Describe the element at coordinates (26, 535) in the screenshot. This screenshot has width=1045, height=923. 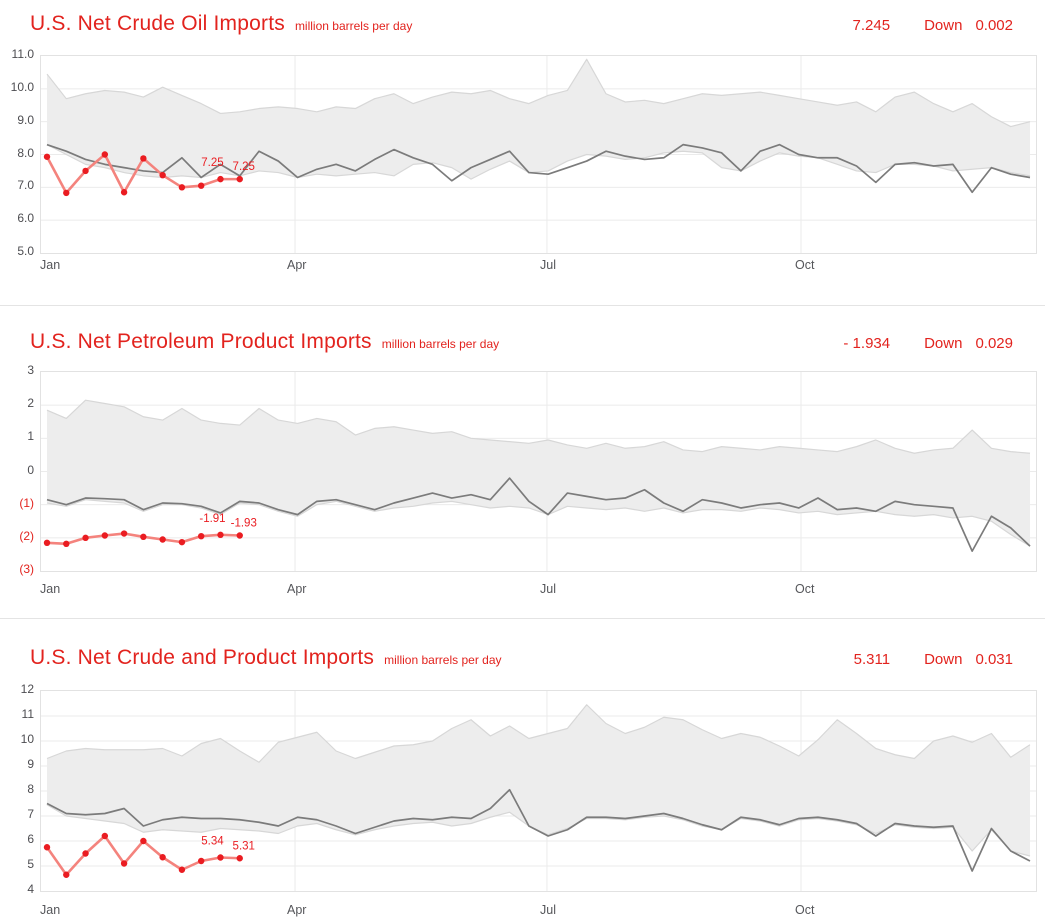
I see `y-tick-label: (2)` at that location.